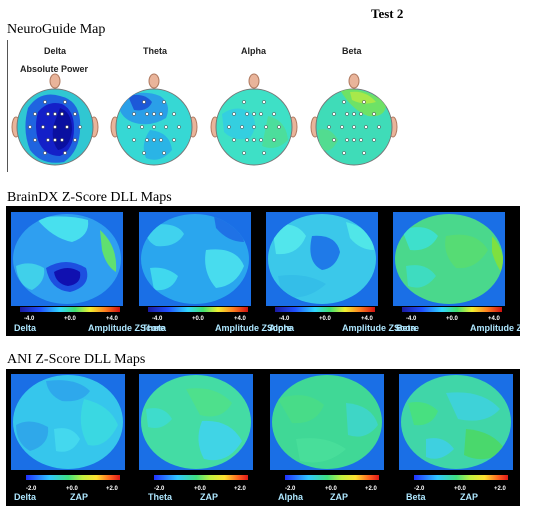 This screenshot has width=550, height=515. I want to click on ng-head-beta, so click(354, 119).